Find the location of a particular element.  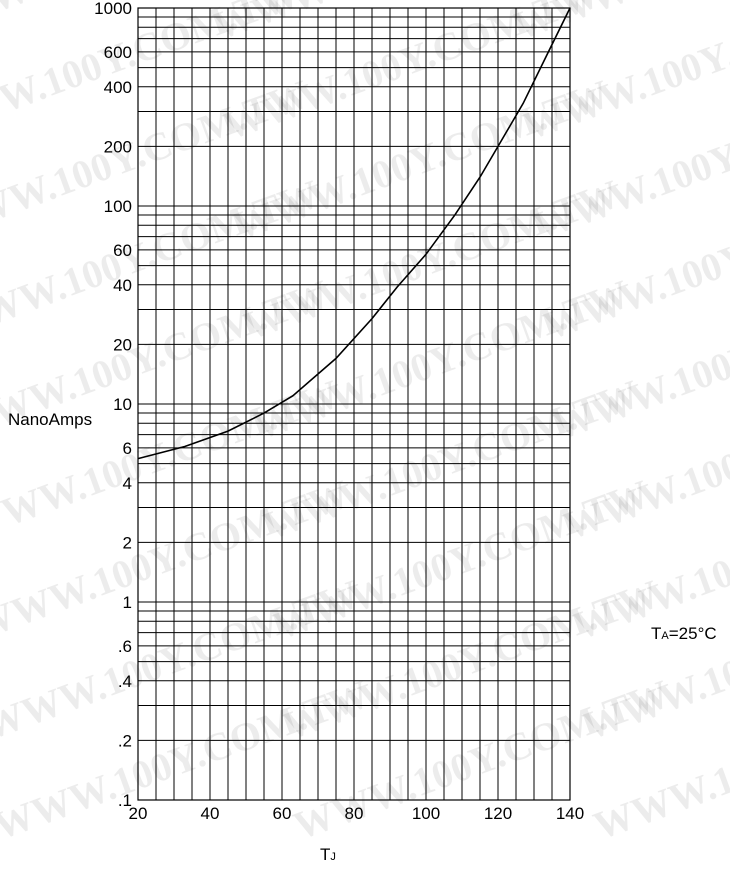

ambient-temperature-note: TA=25°C is located at coordinates (684, 634).